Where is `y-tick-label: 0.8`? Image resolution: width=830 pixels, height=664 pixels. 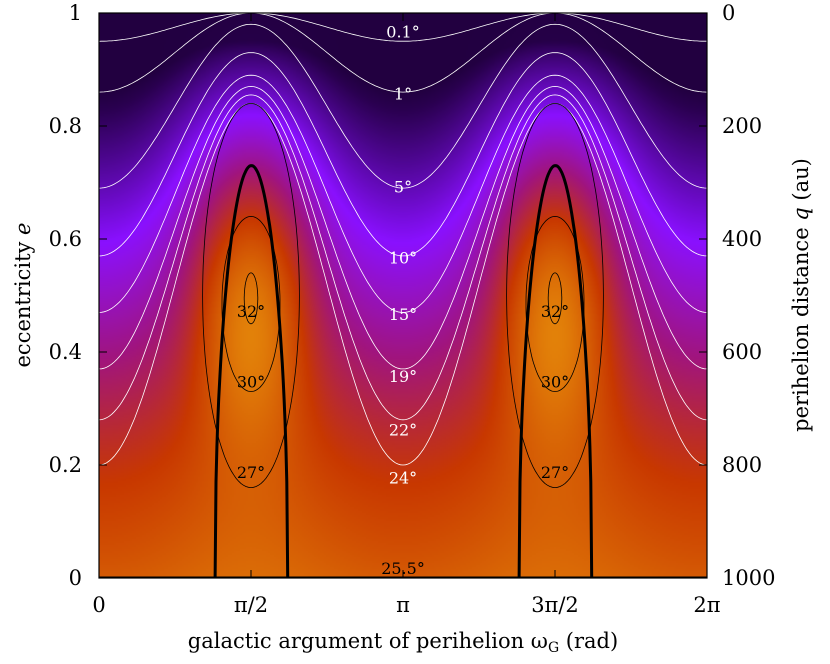
y-tick-label: 0.8 is located at coordinates (65, 126).